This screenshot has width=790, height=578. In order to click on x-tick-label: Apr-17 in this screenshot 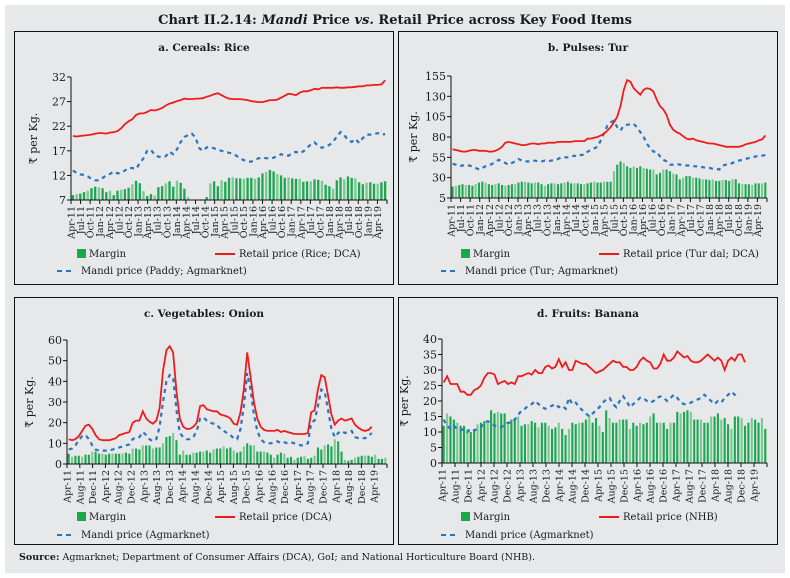, I will do `click(298, 487)`.